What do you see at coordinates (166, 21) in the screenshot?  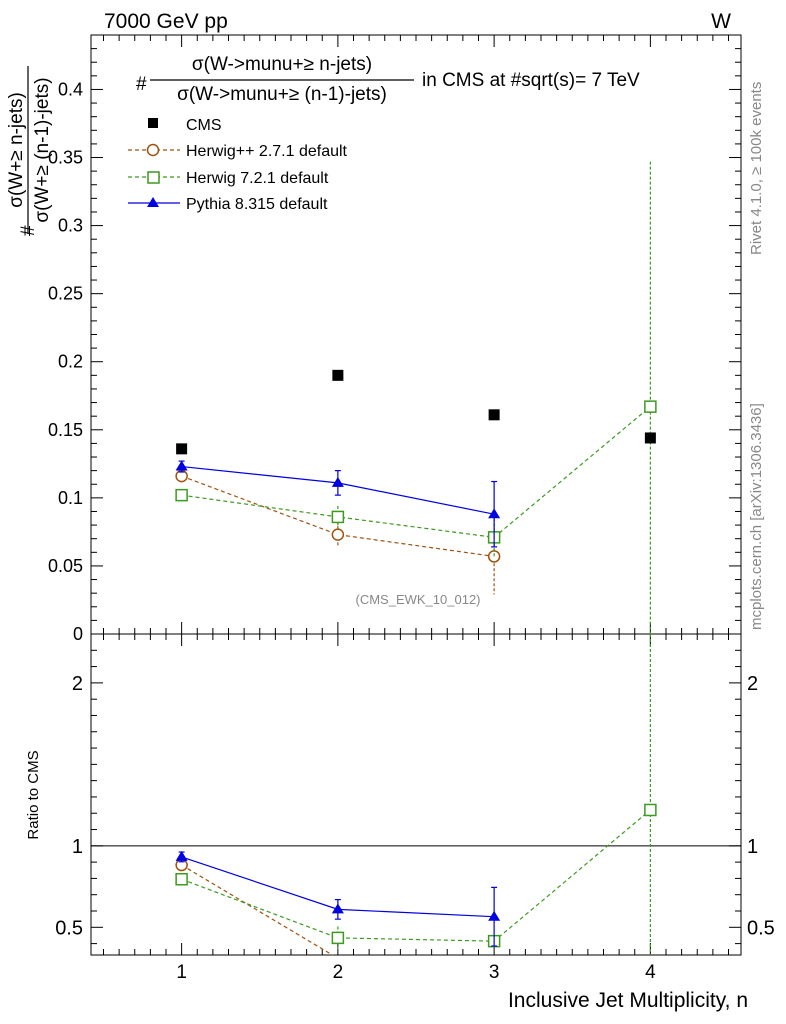 I see `header-left: 7000 GeV pp` at bounding box center [166, 21].